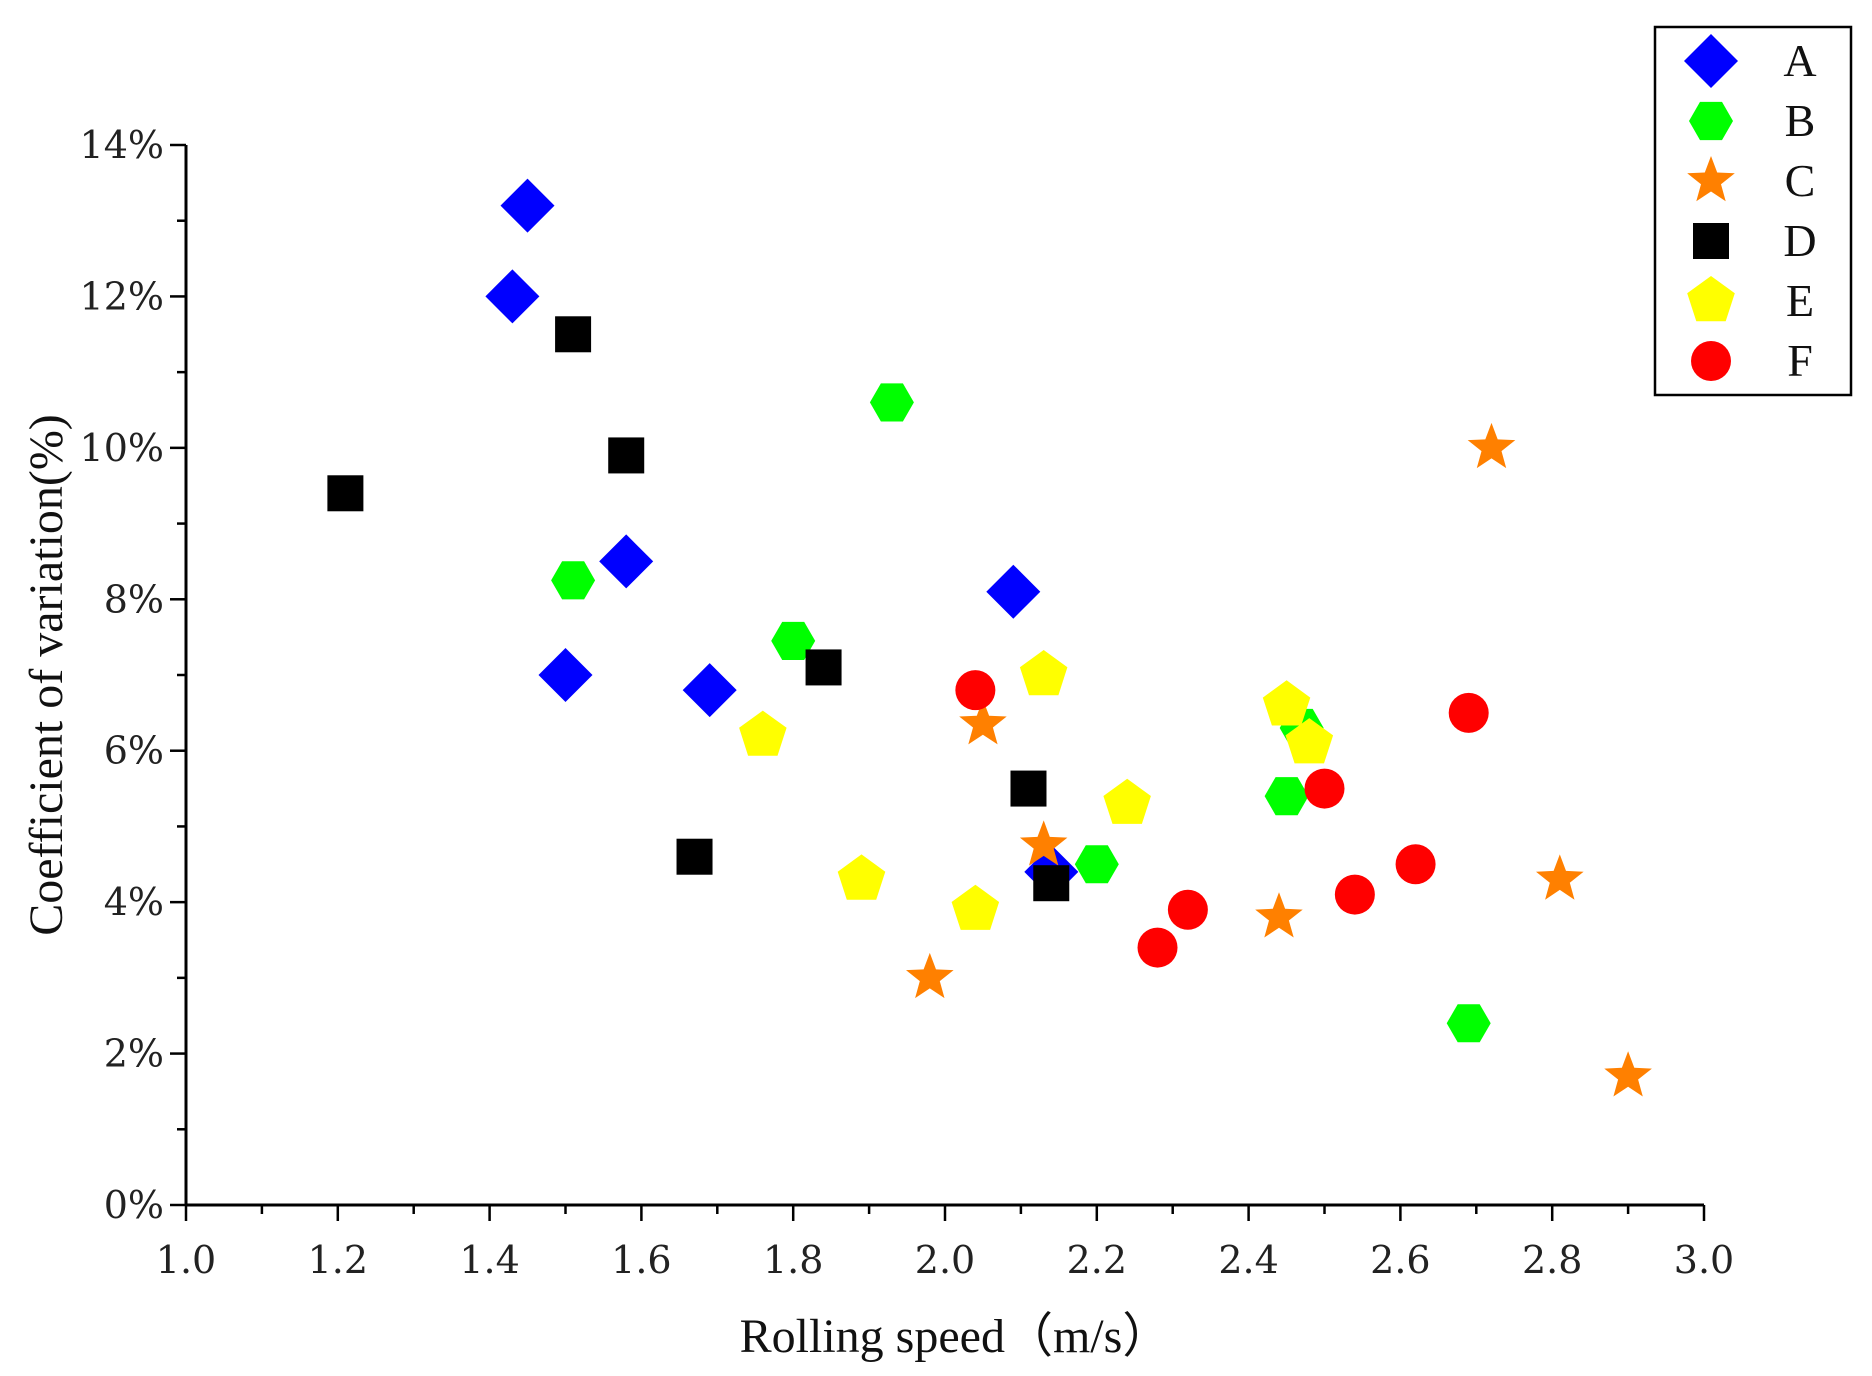 The width and height of the screenshot is (1872, 1376). Describe the element at coordinates (338, 1260) in the screenshot. I see `x-tick-label: 1.2` at that location.